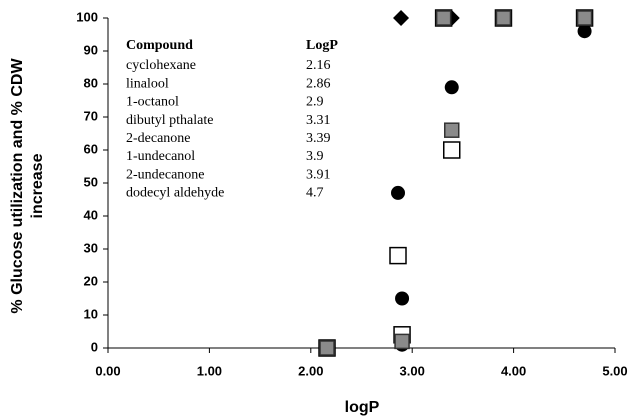 The height and width of the screenshot is (419, 637). What do you see at coordinates (318, 120) in the screenshot?
I see `table-cell: 3.31` at bounding box center [318, 120].